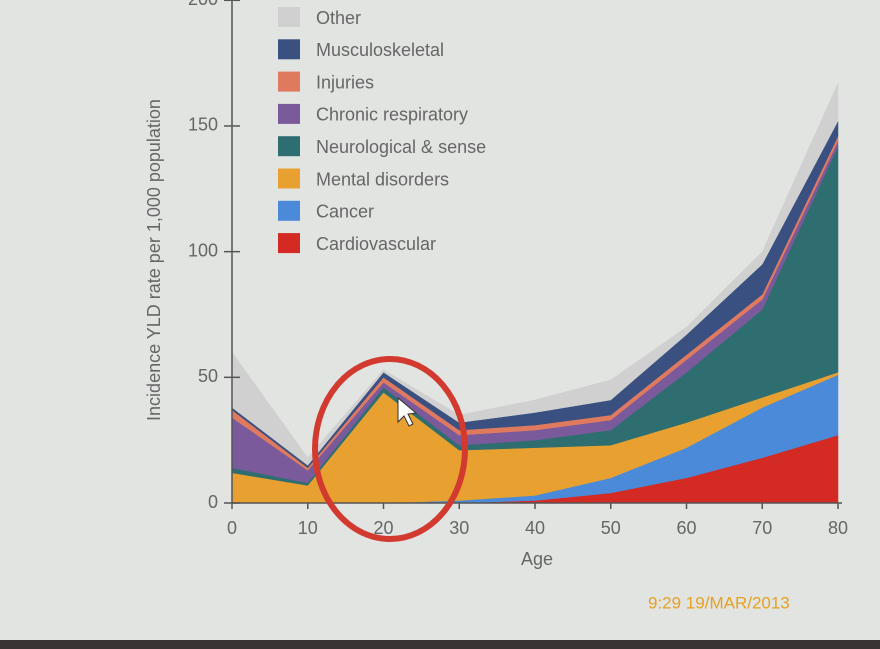 The width and height of the screenshot is (880, 649). I want to click on legend-label: Mental disorders, so click(382, 179).